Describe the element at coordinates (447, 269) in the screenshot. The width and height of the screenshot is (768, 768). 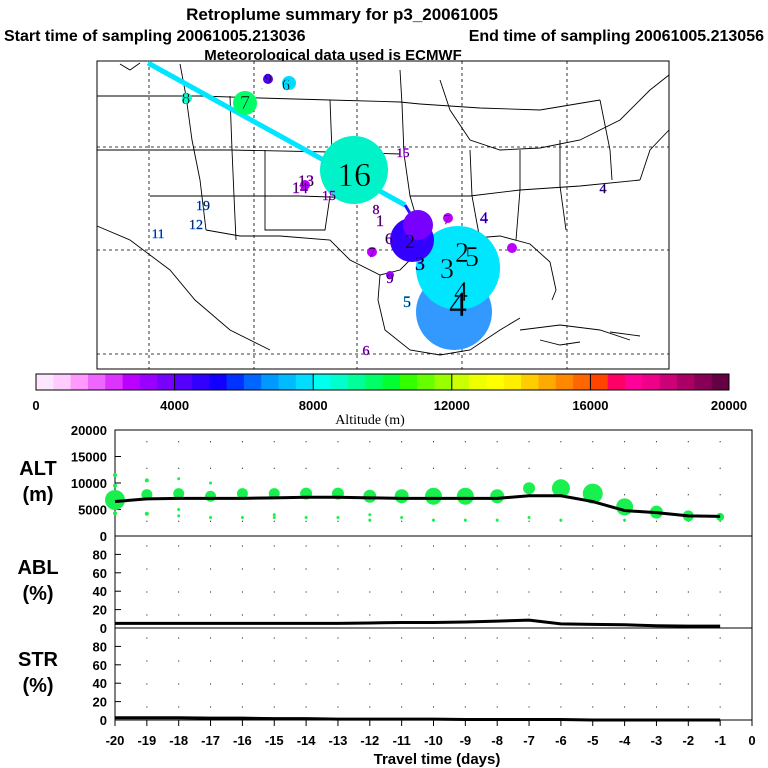
I see `plume-day-label: 3` at that location.